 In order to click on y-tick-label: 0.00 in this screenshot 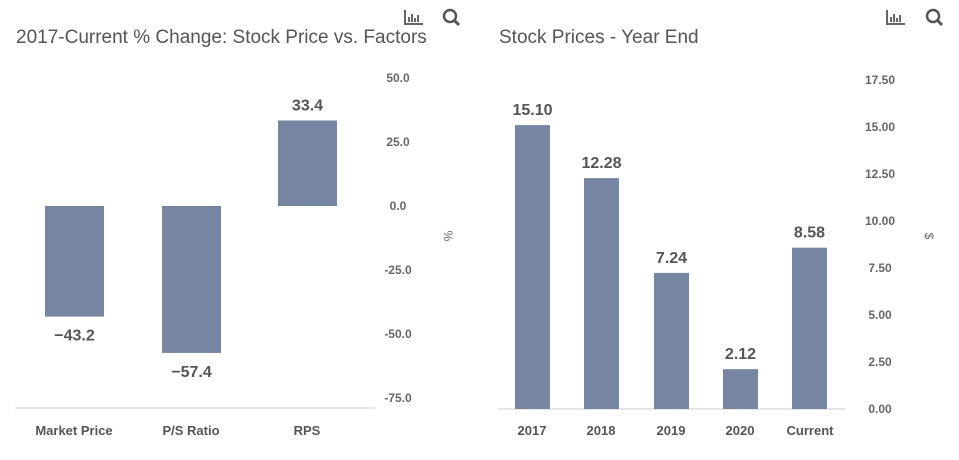, I will do `click(880, 409)`.